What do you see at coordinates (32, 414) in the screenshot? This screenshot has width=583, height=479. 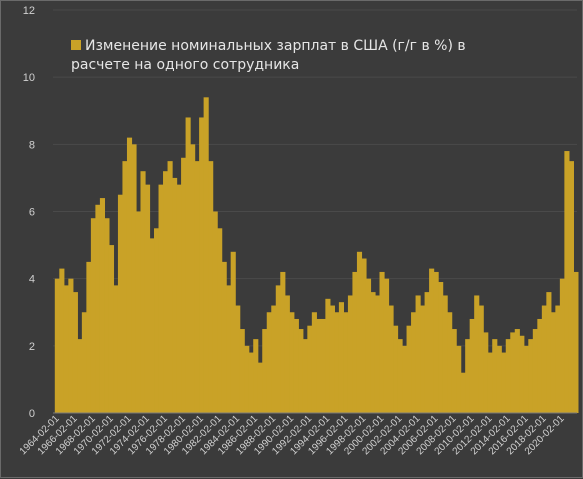 I see `y-tick-label: 0` at bounding box center [32, 414].